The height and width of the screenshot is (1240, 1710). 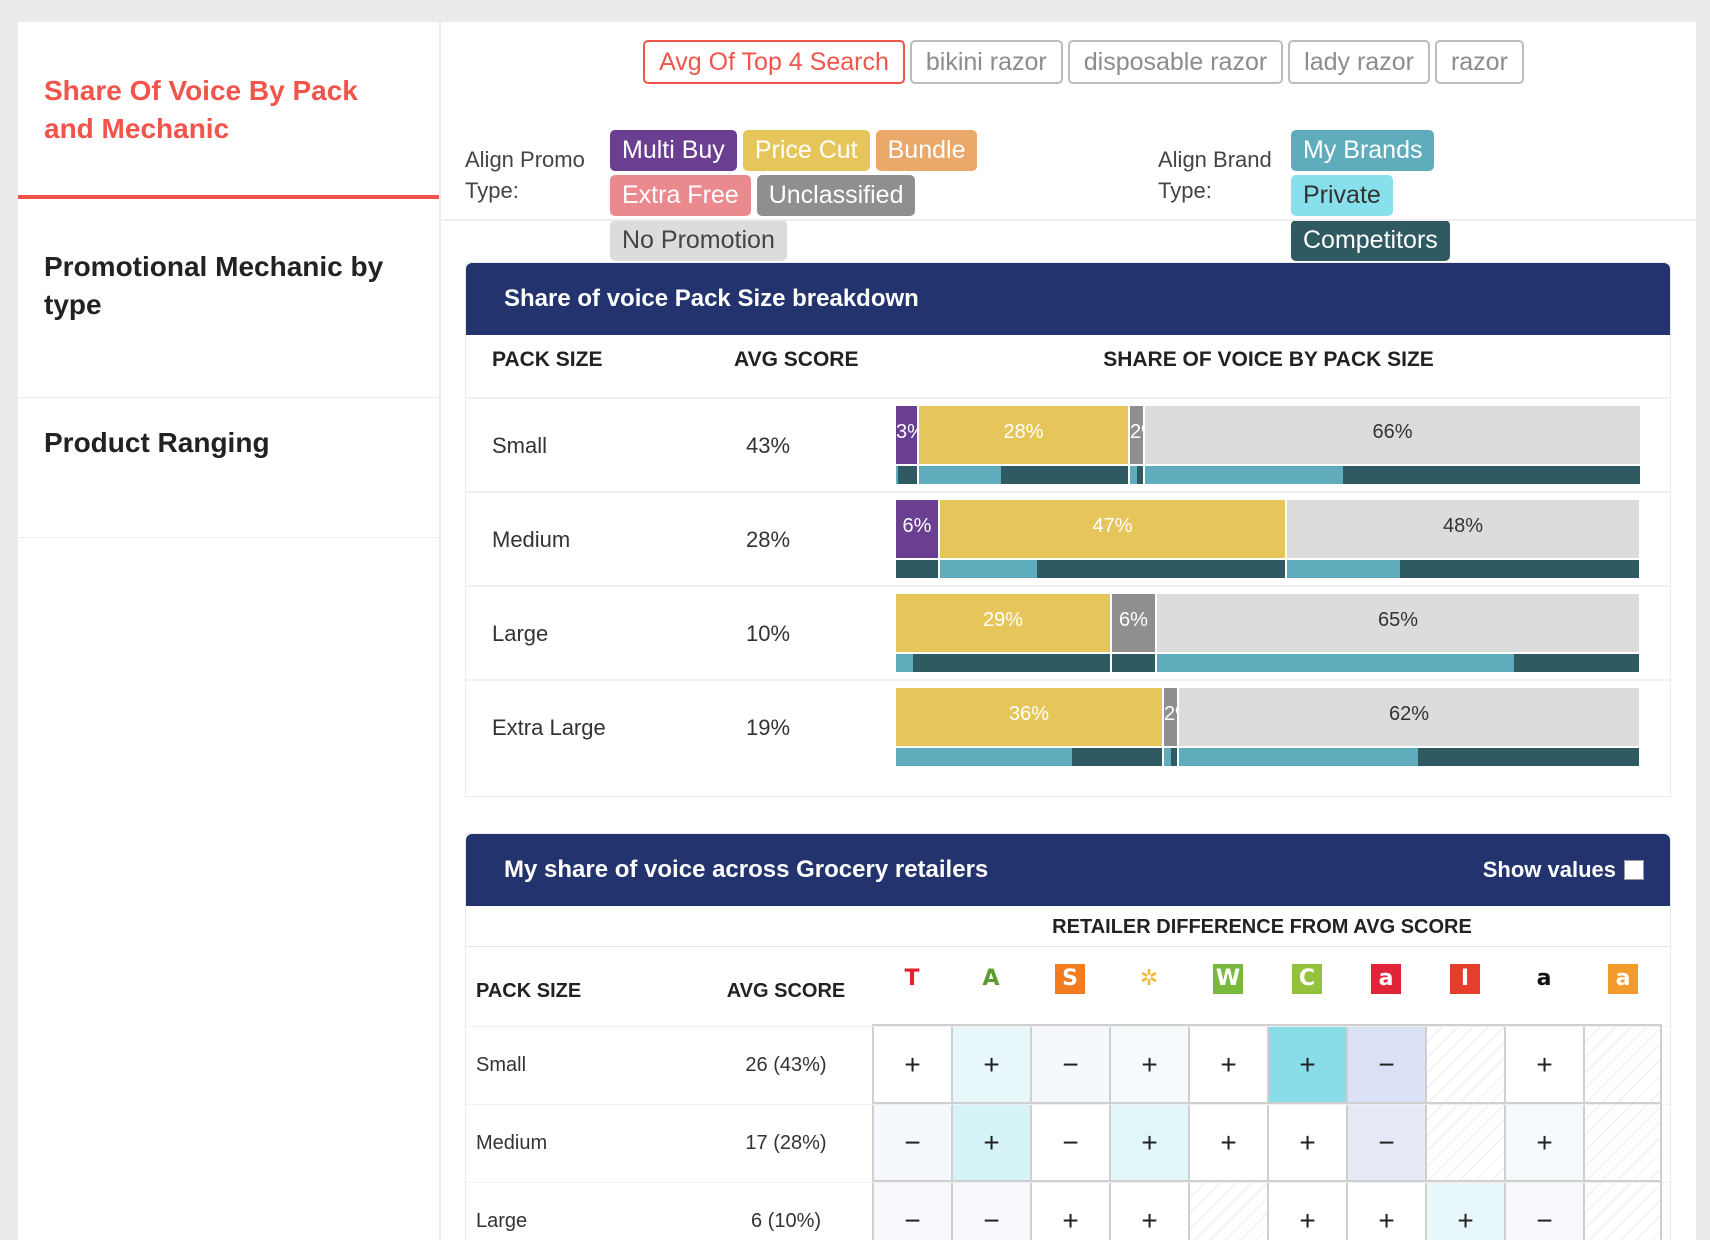 I want to click on tab-avg-top-4-search: Avg Of Top 4 Search, so click(x=774, y=62).